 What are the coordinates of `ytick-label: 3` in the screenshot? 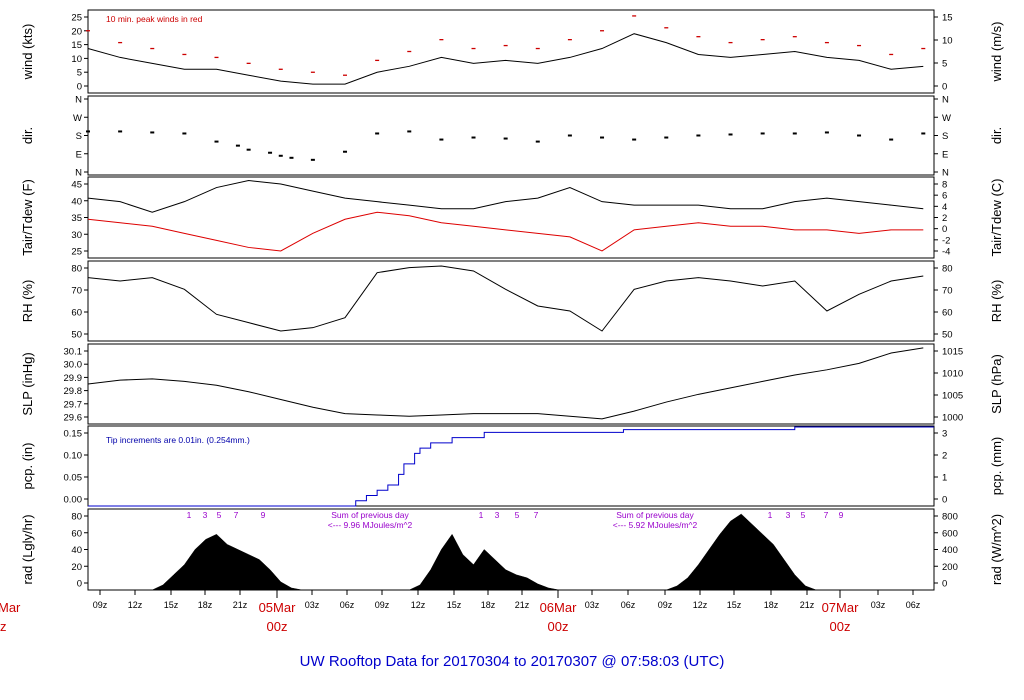 It's located at (944, 434).